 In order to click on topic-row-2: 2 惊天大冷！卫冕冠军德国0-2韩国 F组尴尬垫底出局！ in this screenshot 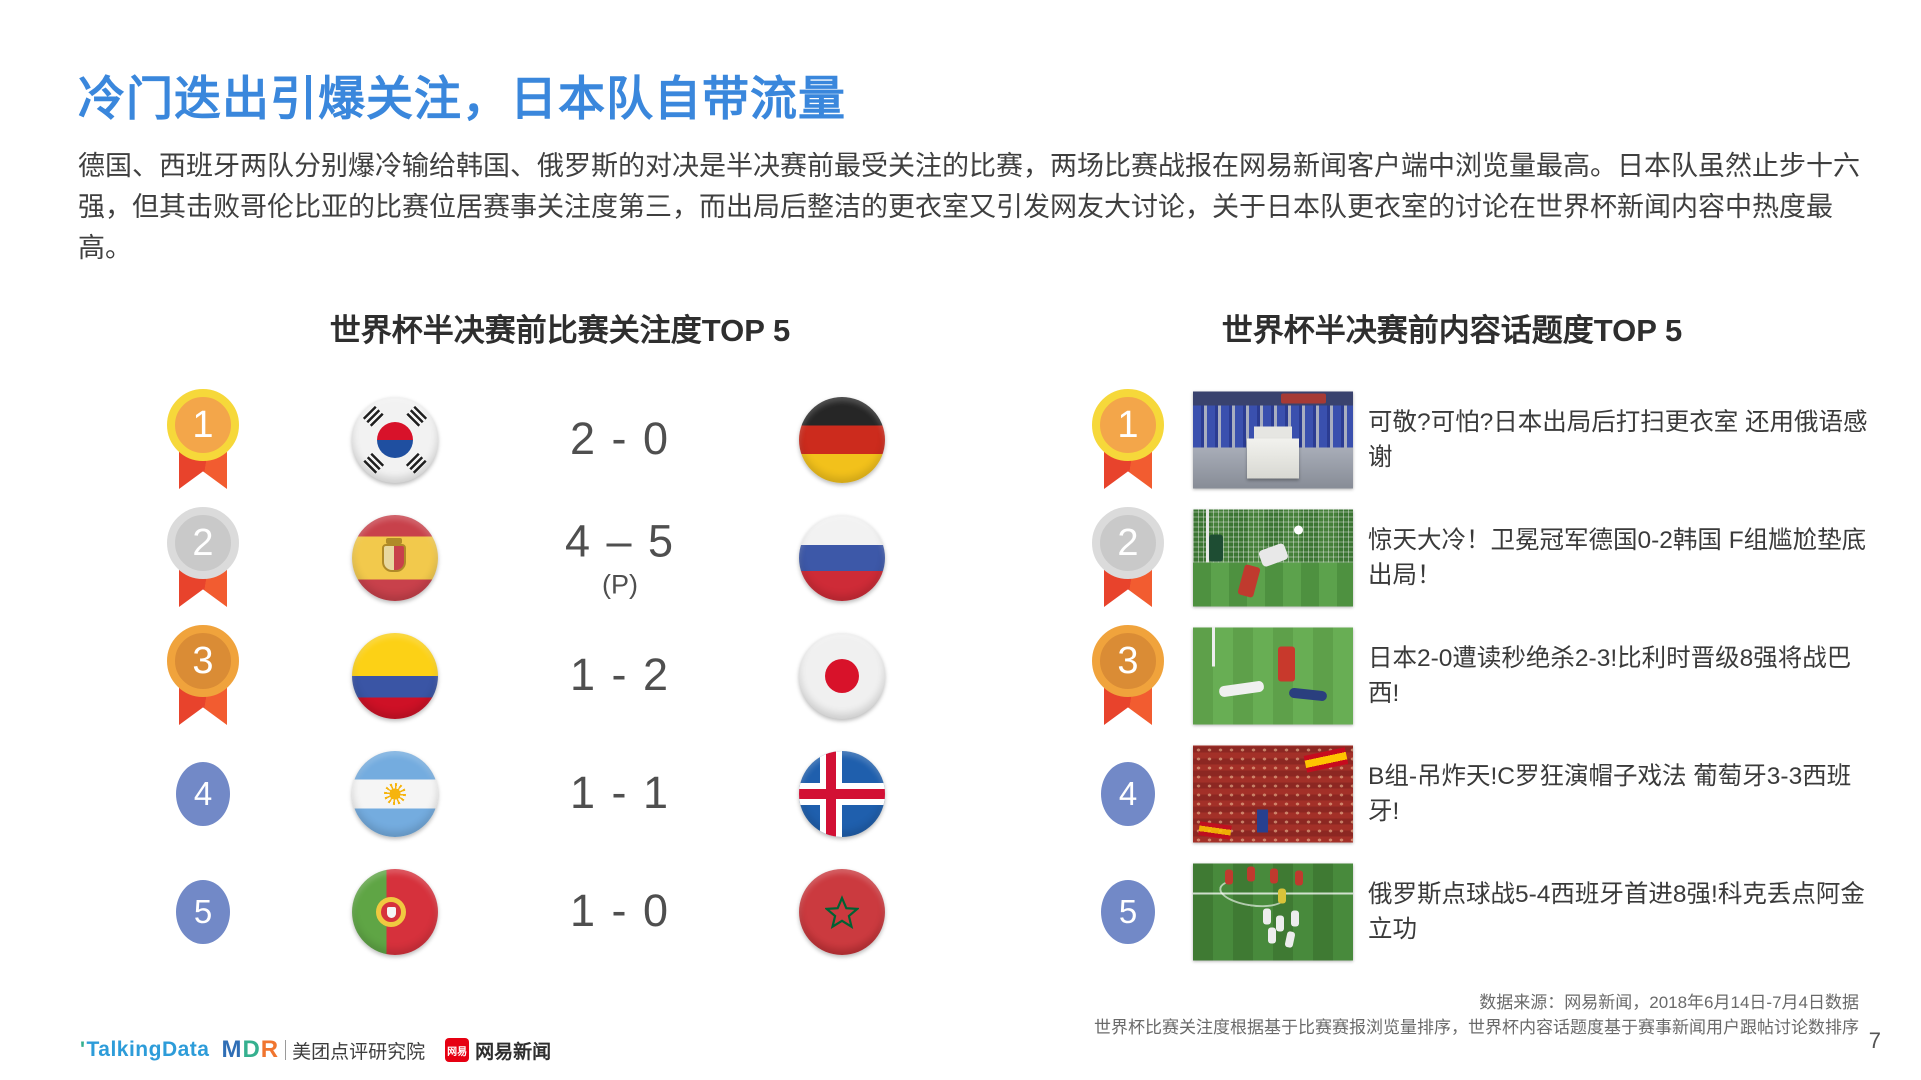, I will do `click(1480, 558)`.